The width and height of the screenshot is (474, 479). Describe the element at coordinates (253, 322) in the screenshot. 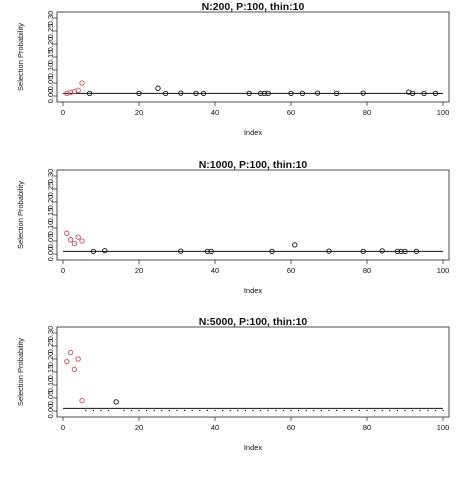

I see `chart-title: N:5000, P:100, thin:10` at that location.